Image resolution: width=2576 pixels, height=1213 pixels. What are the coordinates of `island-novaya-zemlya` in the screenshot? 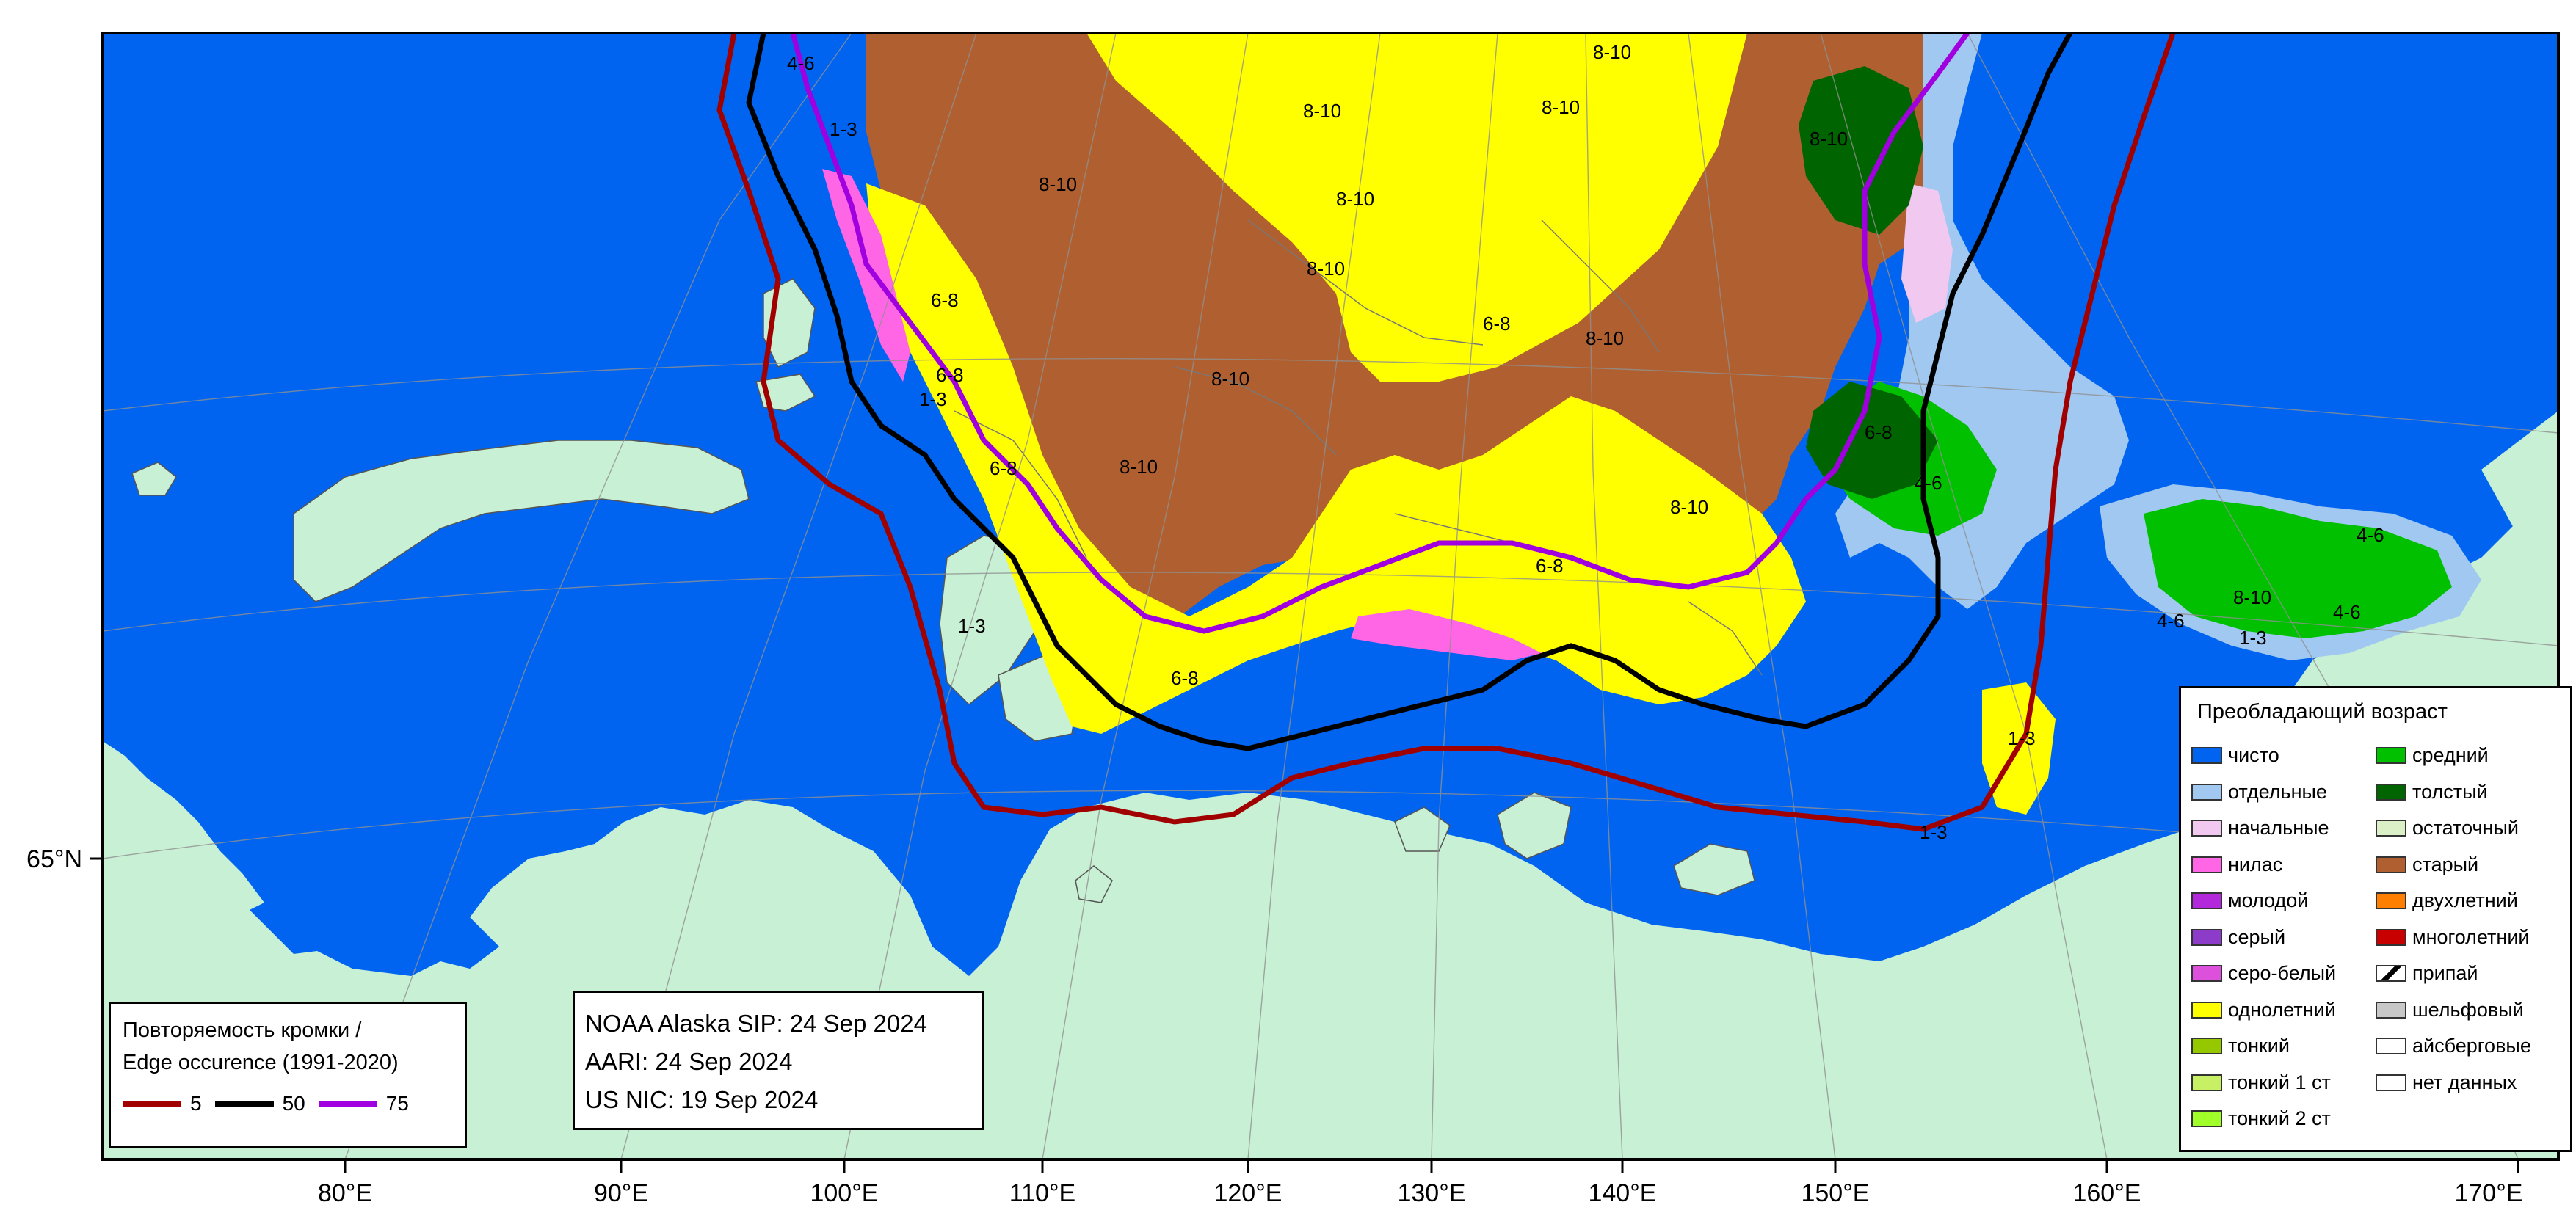 It's located at (521, 521).